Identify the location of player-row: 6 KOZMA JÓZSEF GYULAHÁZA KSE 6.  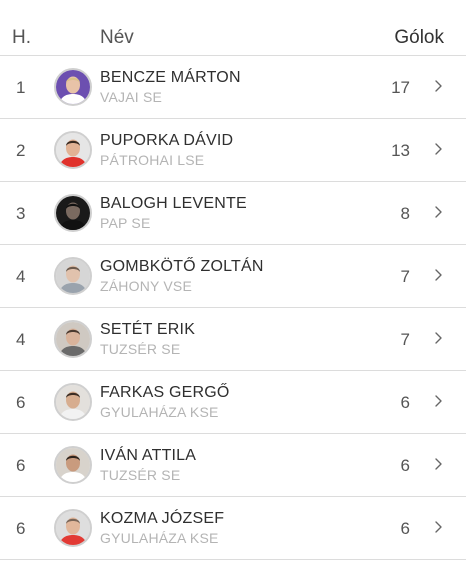
(233, 528).